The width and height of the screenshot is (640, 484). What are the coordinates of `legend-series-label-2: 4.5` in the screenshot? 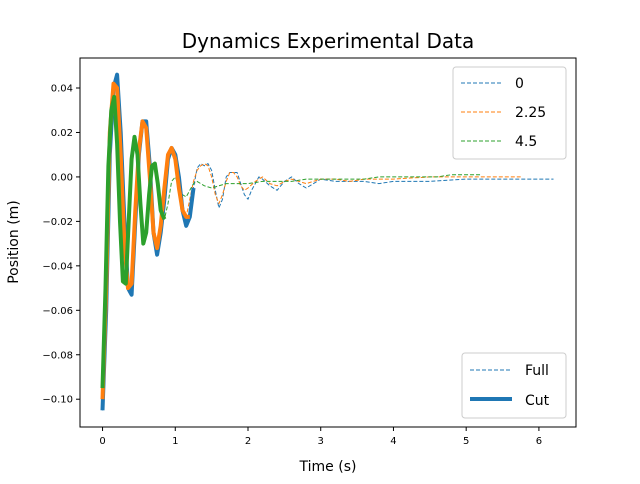 It's located at (526, 142).